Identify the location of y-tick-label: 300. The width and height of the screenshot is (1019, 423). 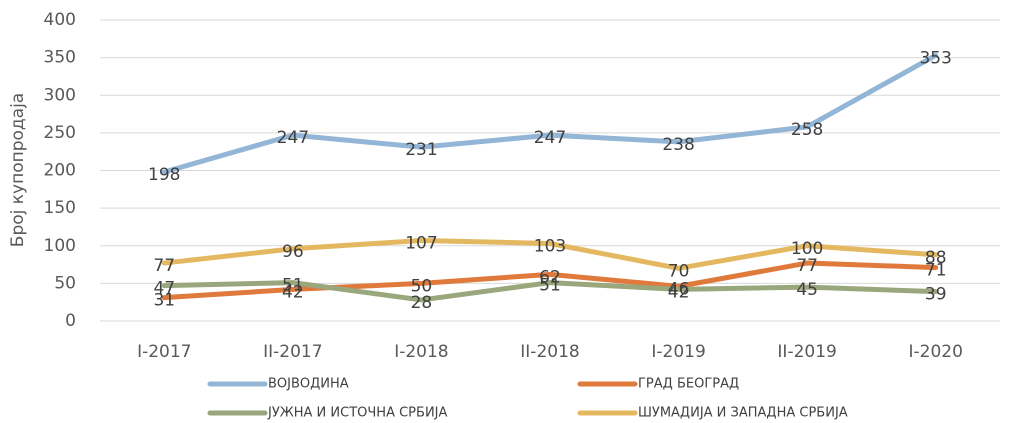
(60, 95).